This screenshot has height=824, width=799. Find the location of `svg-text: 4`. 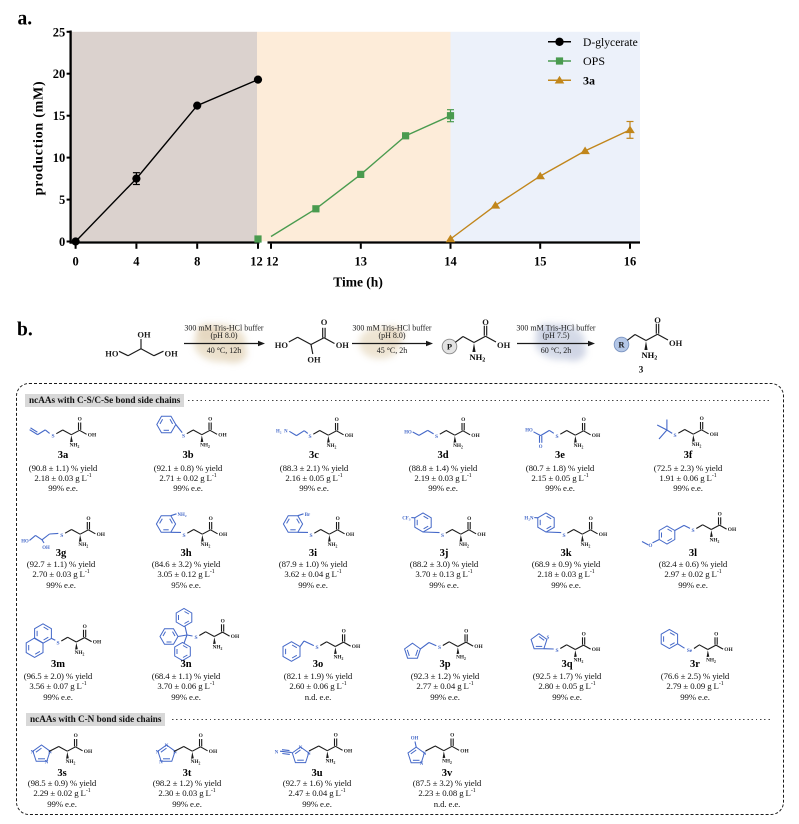

svg-text: 4 is located at coordinates (136, 262).